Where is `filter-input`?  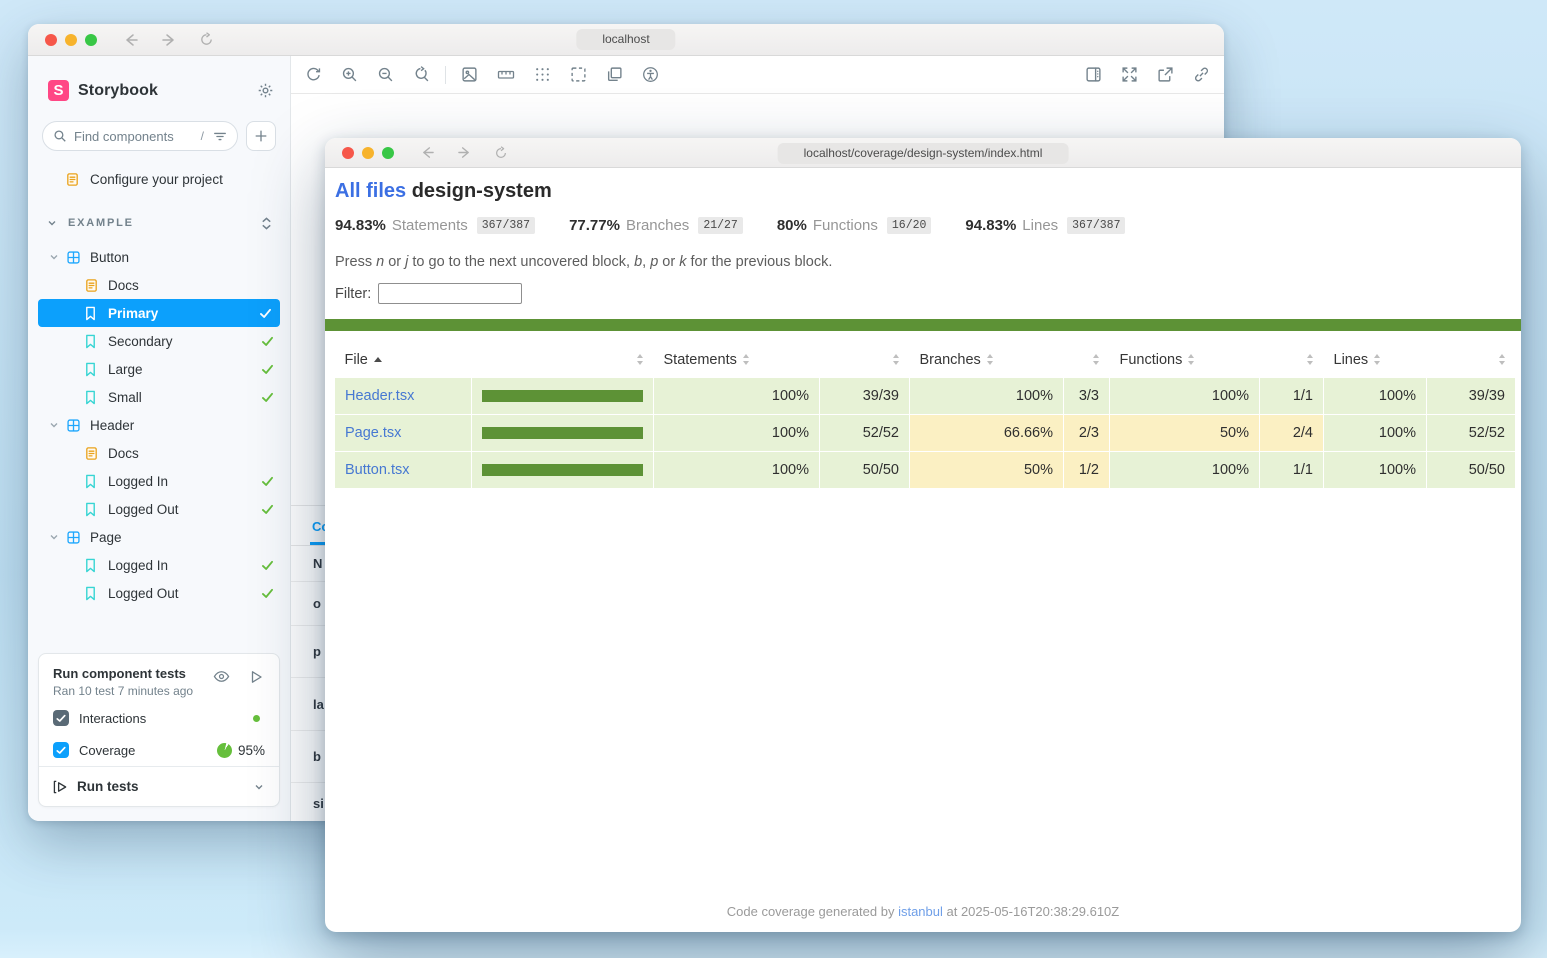 filter-input is located at coordinates (450, 293).